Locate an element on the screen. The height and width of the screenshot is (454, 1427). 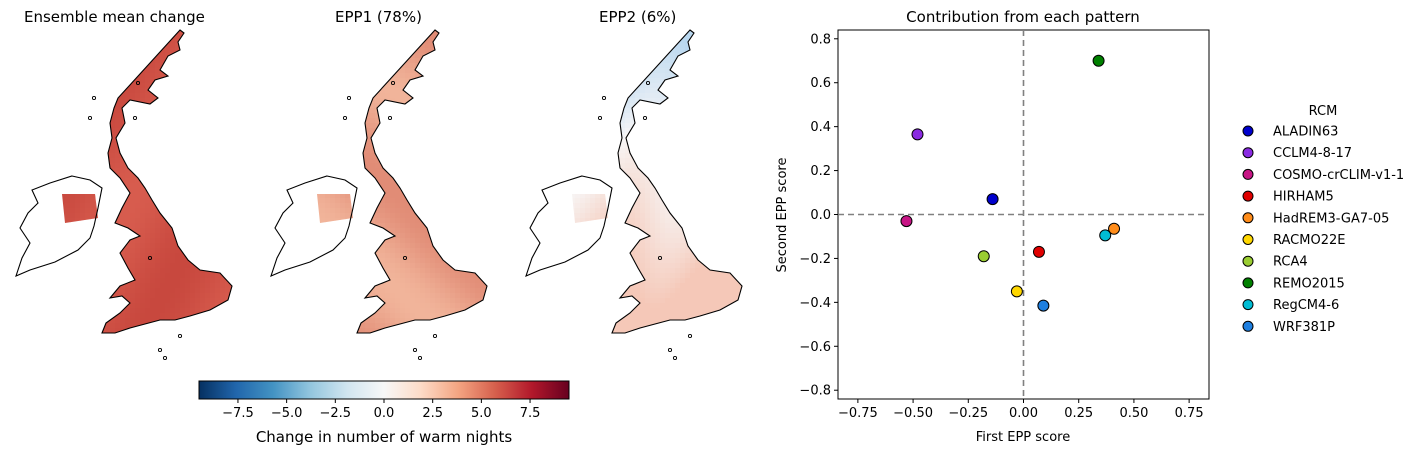
map-ensemble-mean is located at coordinates (124, 195).